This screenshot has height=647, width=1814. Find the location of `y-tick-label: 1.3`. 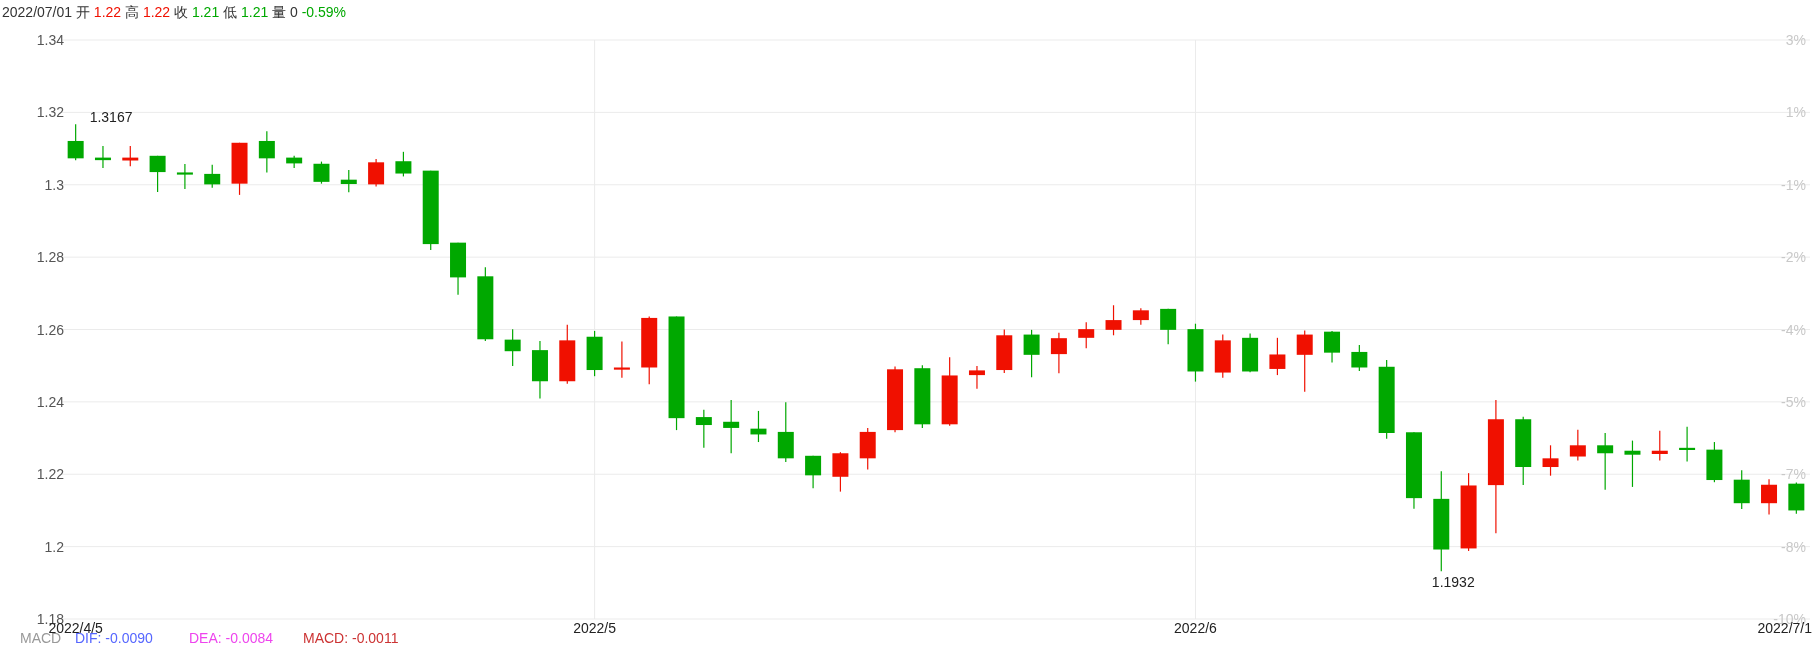

y-tick-label: 1.3 is located at coordinates (54, 184).